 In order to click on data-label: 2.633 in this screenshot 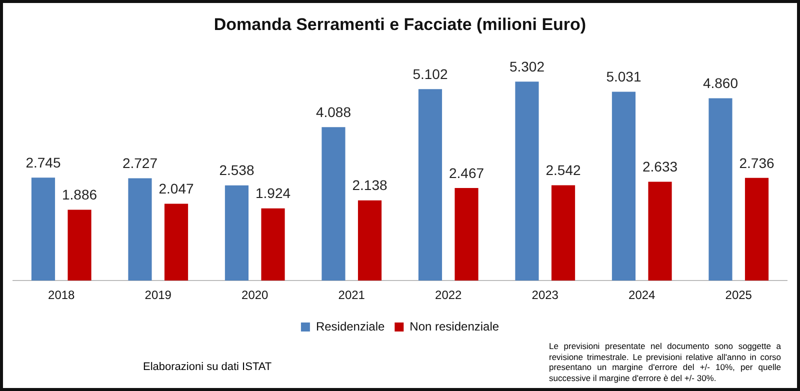, I will do `click(660, 166)`.